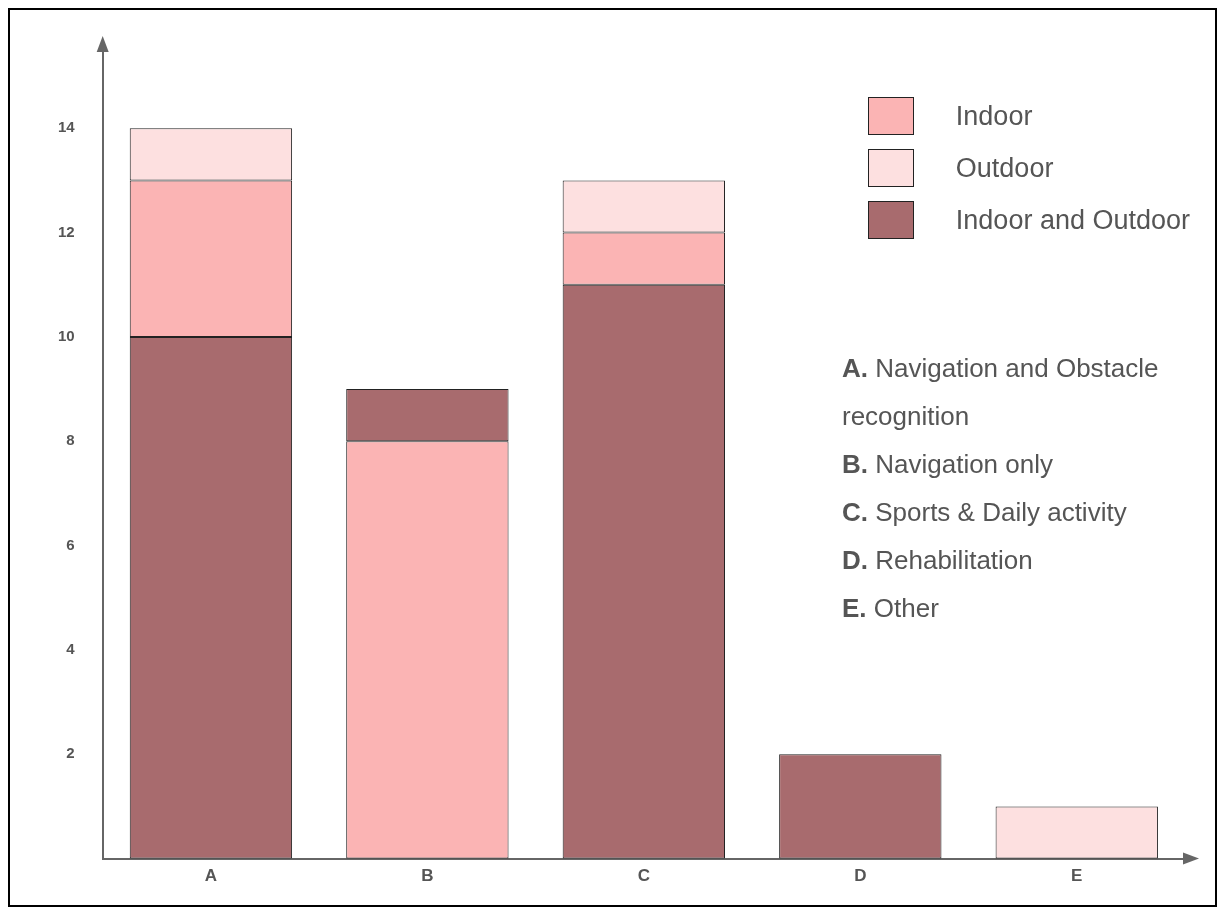  Describe the element at coordinates (1077, 876) in the screenshot. I see `x-tick-label: E` at that location.